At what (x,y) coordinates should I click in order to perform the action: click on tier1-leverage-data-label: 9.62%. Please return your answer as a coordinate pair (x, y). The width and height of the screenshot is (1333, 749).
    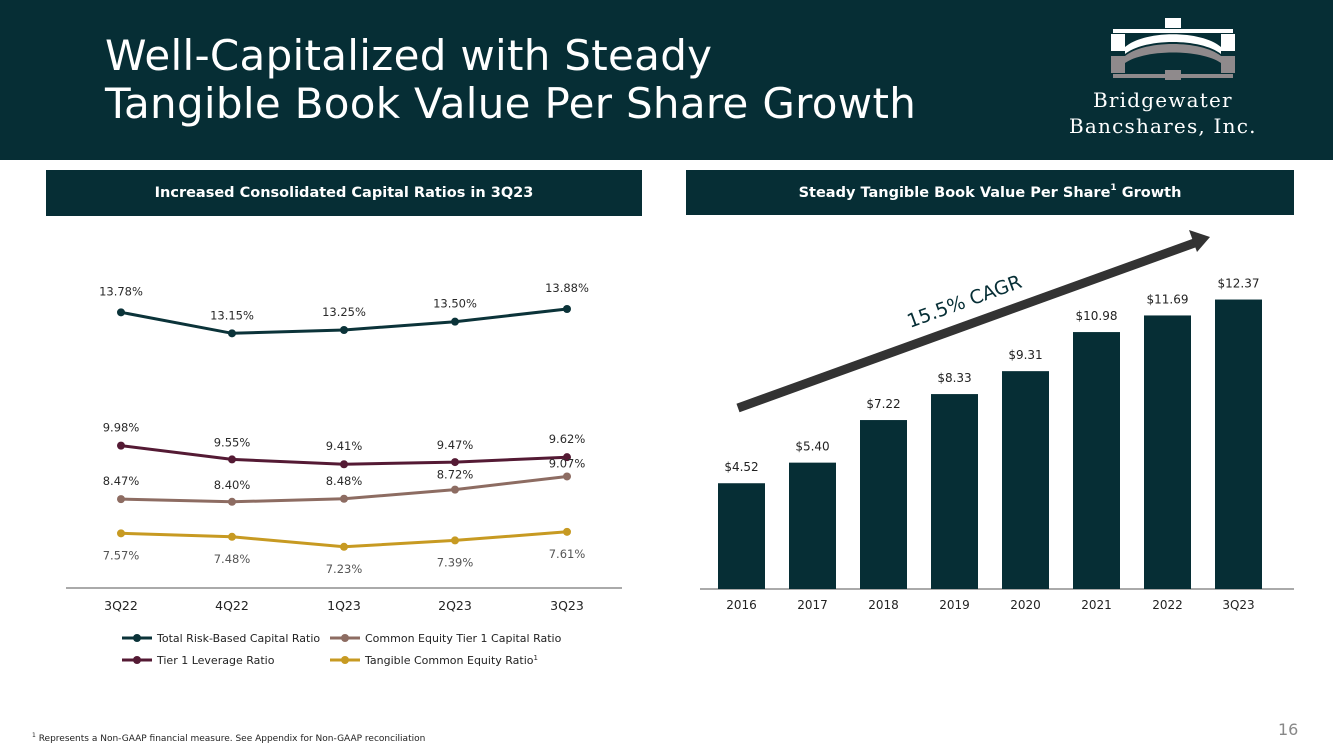
    Looking at the image, I should click on (567, 439).